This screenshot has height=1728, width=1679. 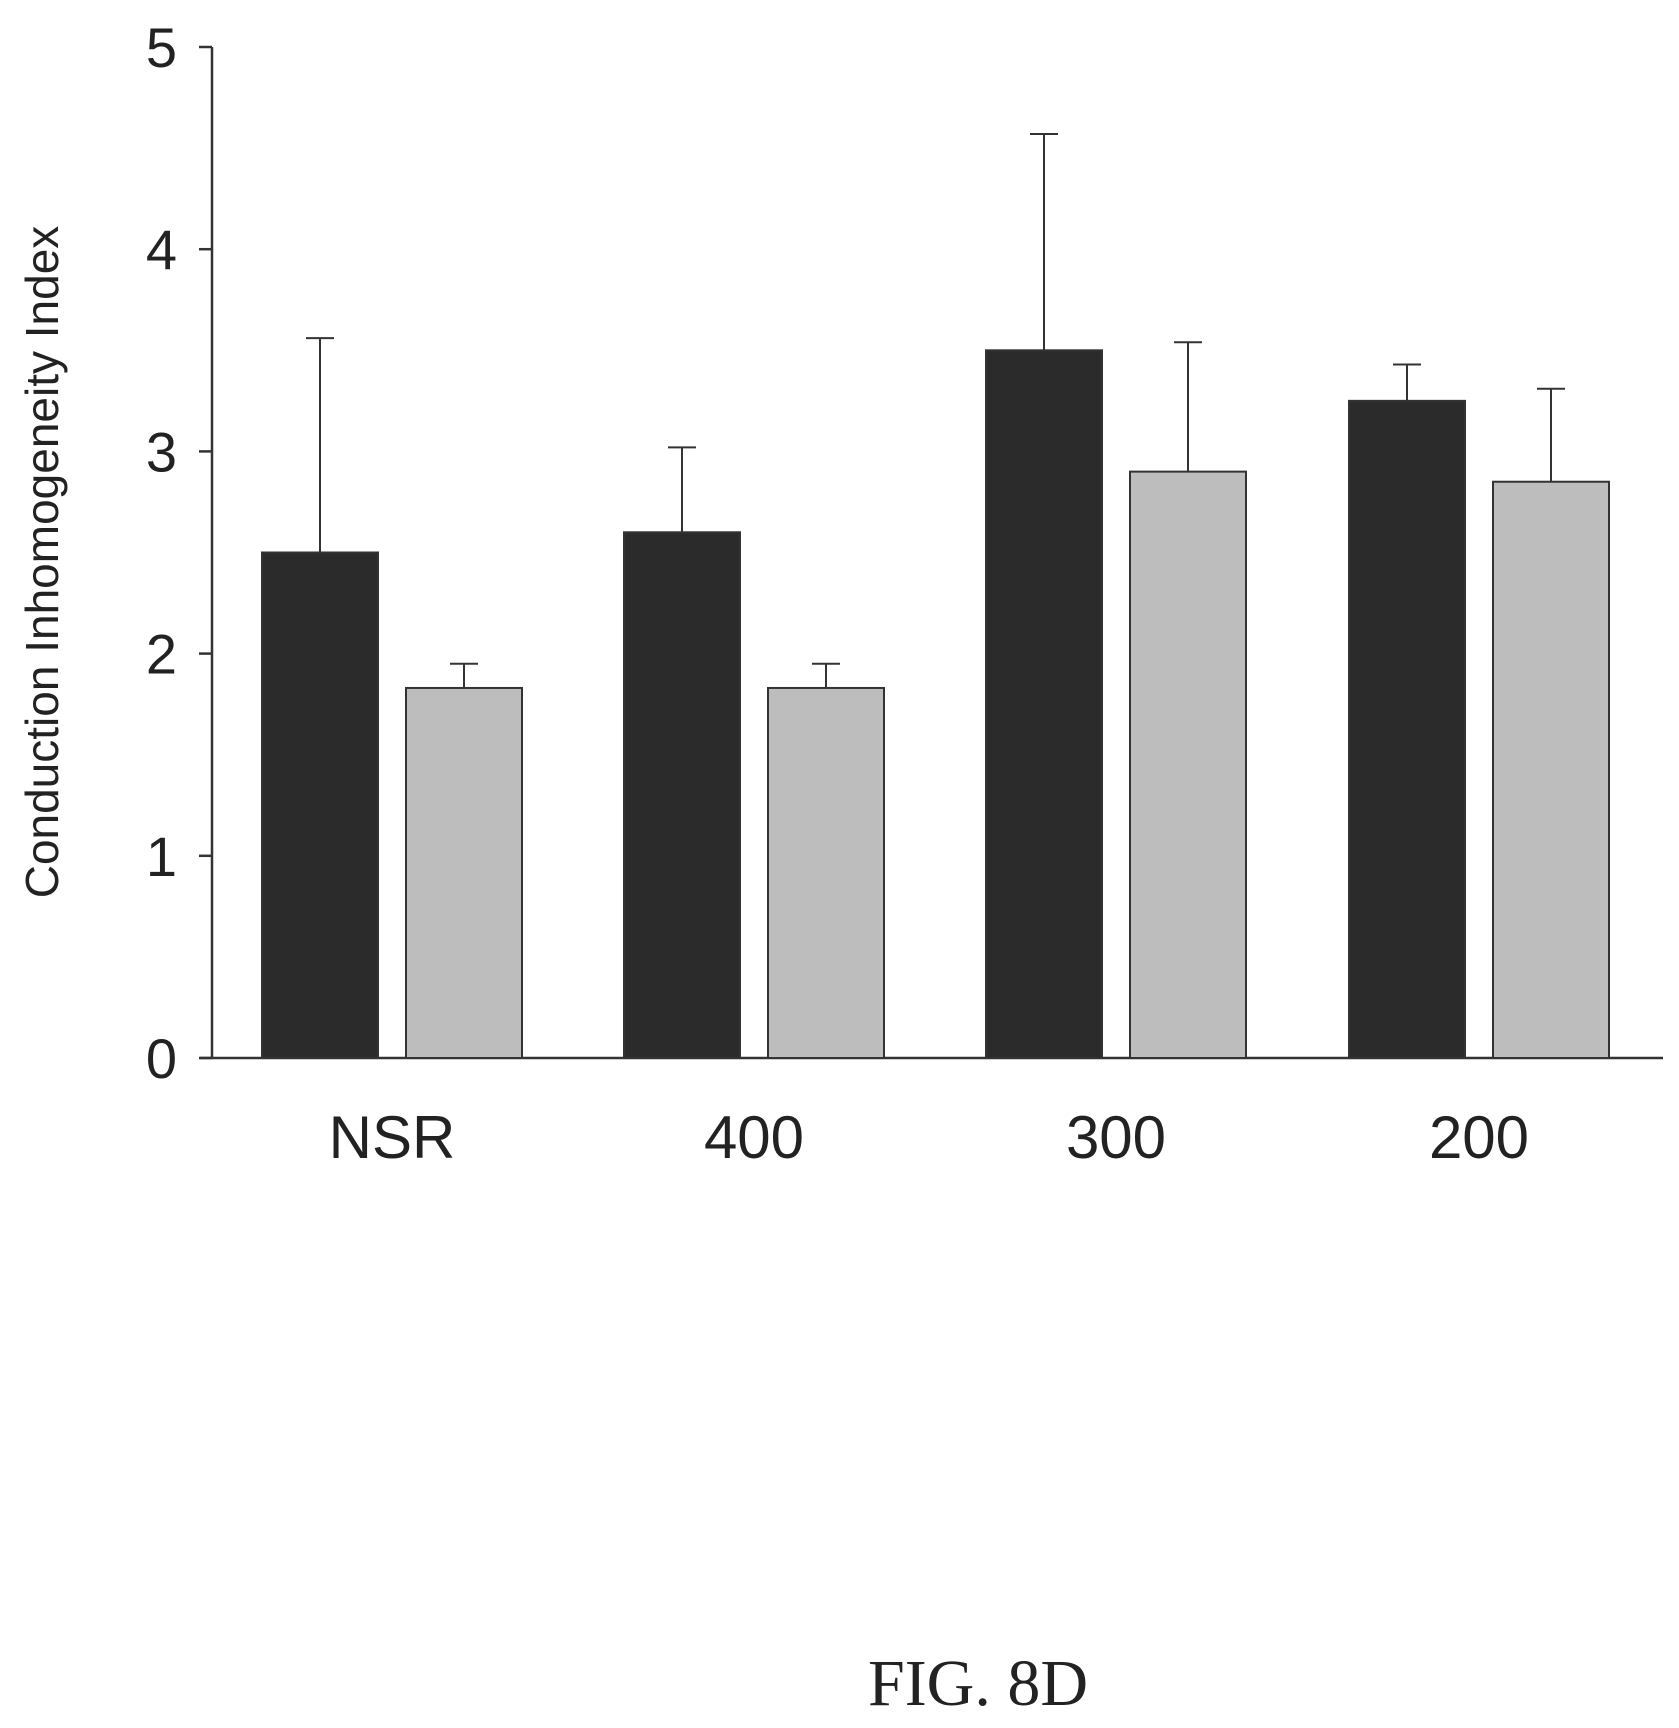 I want to click on y-tick-label: 5, so click(x=161, y=47).